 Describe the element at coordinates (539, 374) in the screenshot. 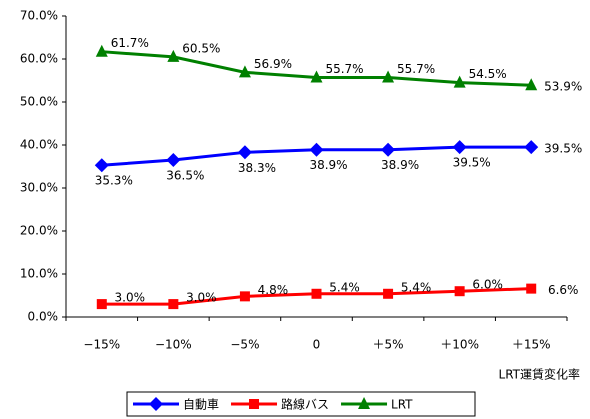

I see `x-axis-title: LRT運賃変化率` at that location.